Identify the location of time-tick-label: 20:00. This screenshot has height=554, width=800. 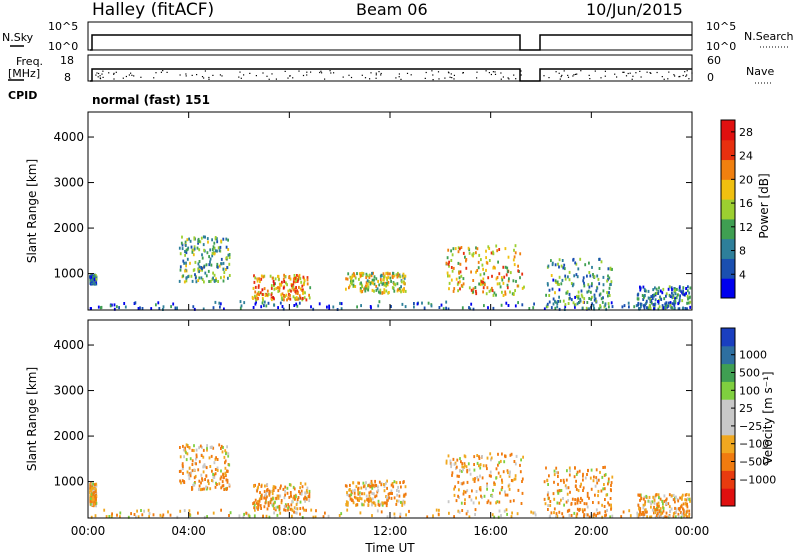
(591, 531).